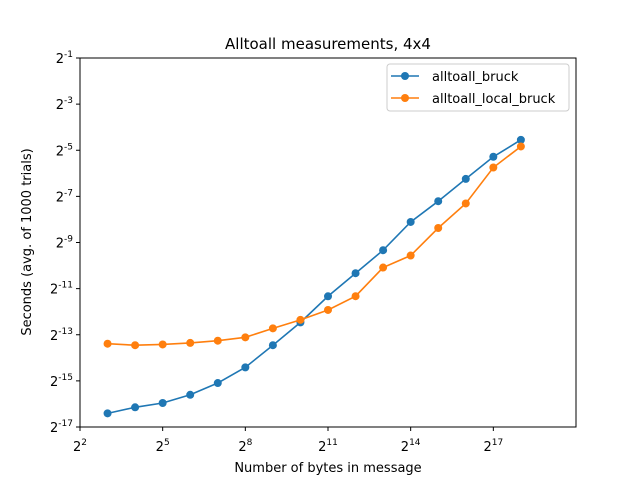 This screenshot has width=640, height=480. I want to click on y-tick-label: 2-11, so click(61, 289).